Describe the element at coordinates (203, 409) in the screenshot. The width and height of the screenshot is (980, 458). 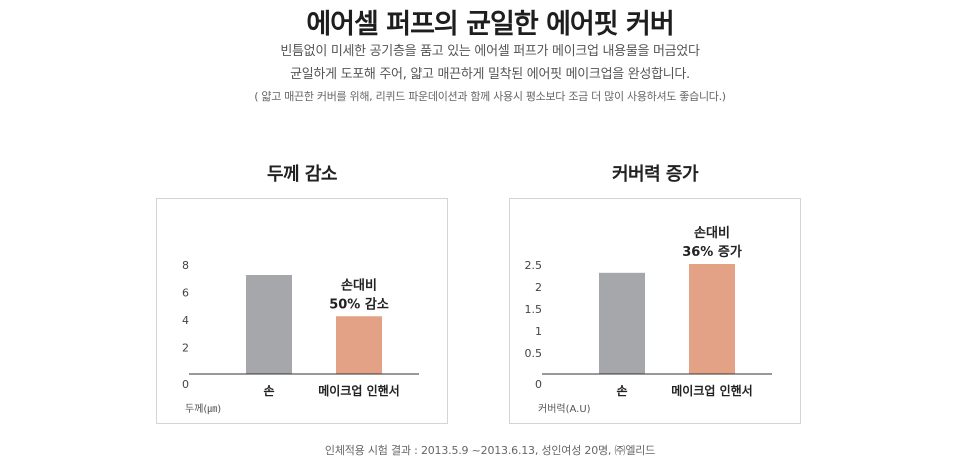
I see `y-axis-label: 두께(㎛)` at that location.